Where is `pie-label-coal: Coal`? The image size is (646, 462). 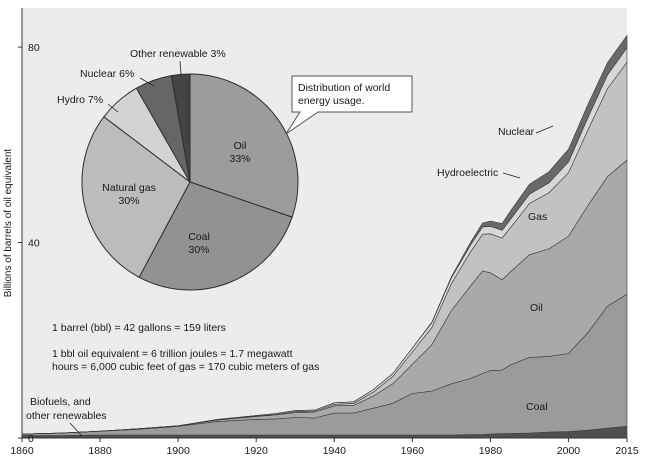
pie-label-coal: Coal is located at coordinates (199, 237).